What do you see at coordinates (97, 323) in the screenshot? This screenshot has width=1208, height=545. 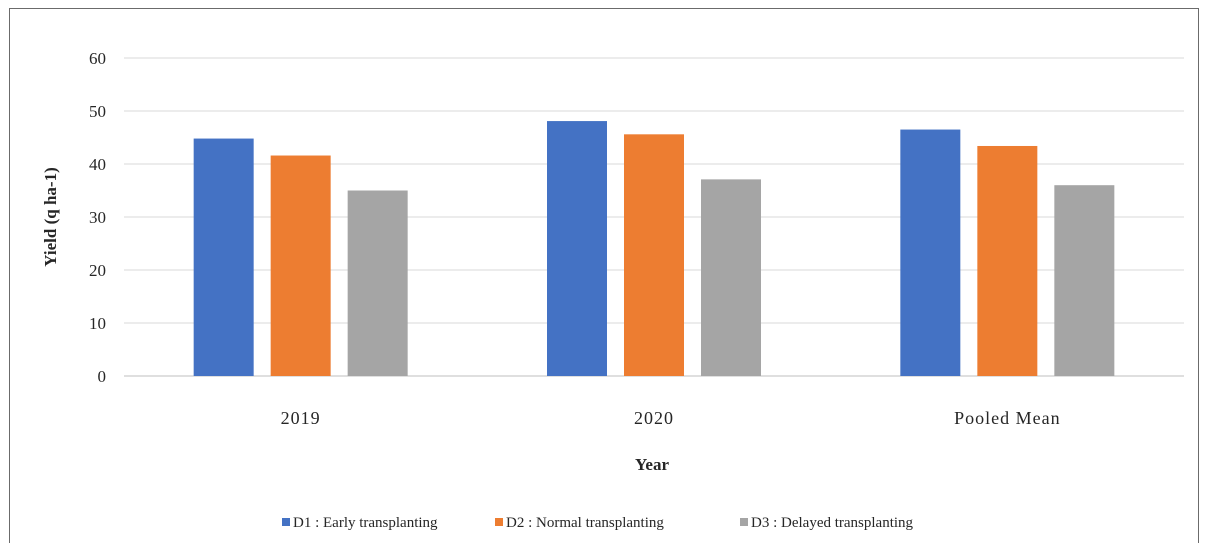 I see `y-tick-label: 10` at bounding box center [97, 323].